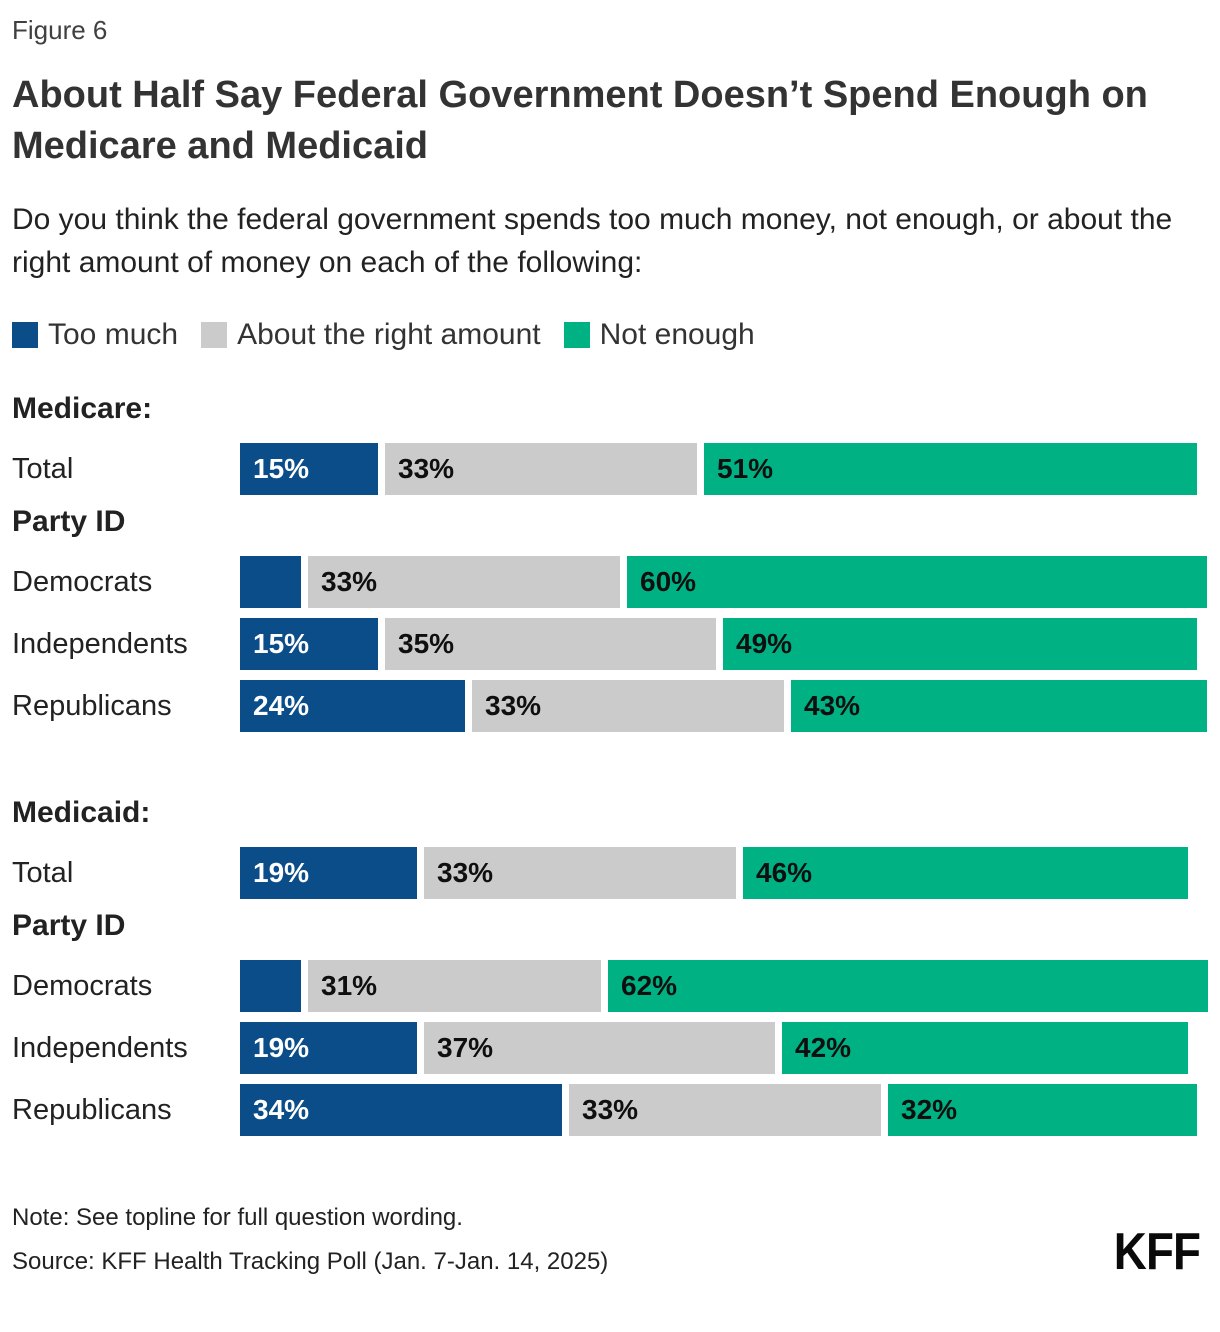 This screenshot has height=1332, width=1220. I want to click on bar-value-label: 32%, so click(929, 1109).